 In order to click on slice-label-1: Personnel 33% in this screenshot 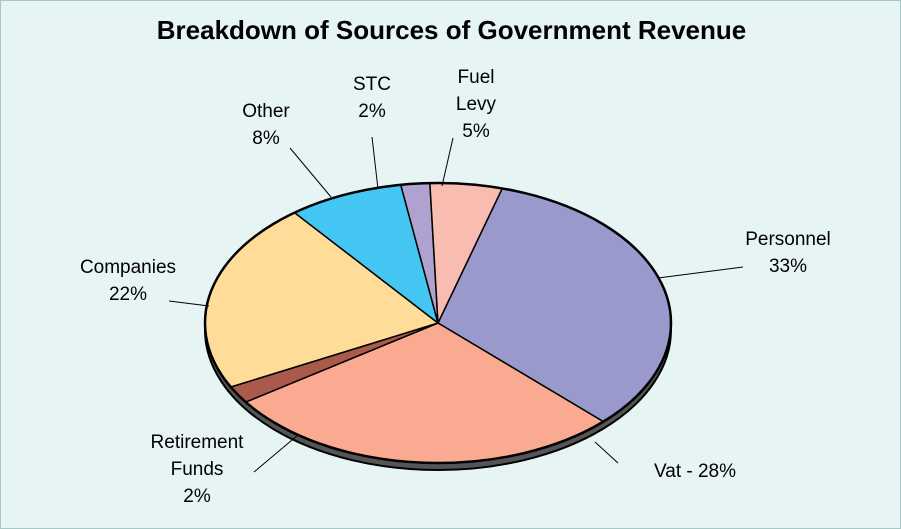, I will do `click(788, 253)`.